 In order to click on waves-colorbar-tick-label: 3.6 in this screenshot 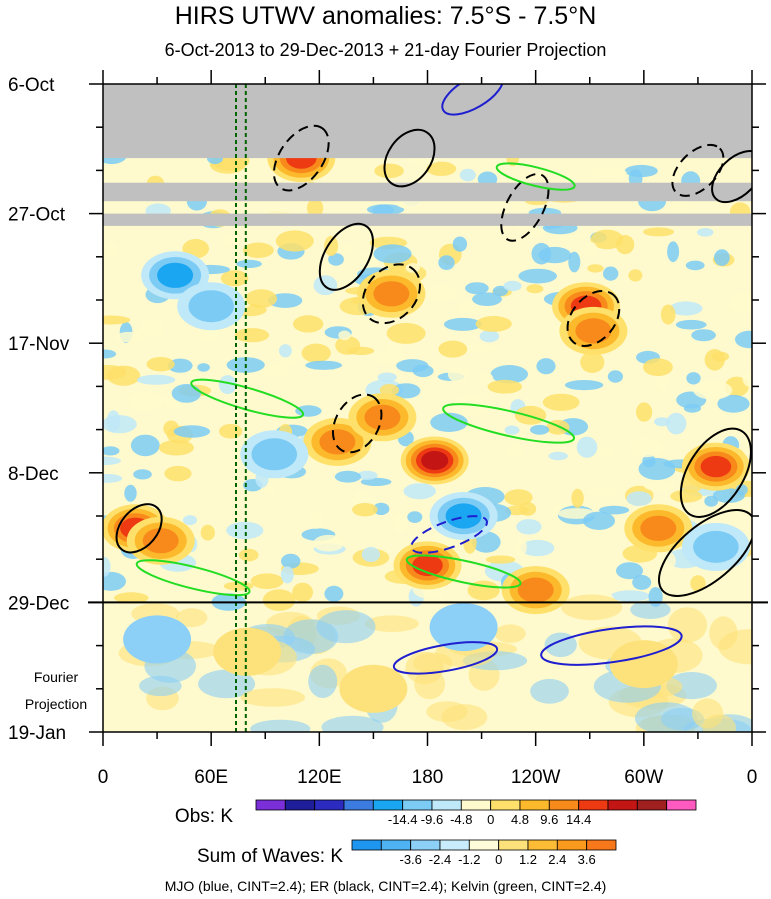, I will do `click(587, 859)`.